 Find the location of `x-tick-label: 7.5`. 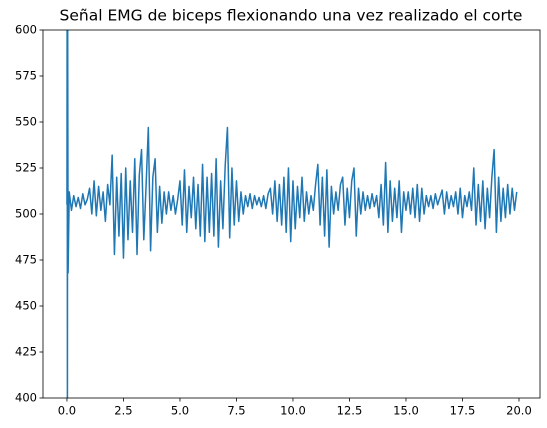

x-tick-label: 7.5 is located at coordinates (236, 411).